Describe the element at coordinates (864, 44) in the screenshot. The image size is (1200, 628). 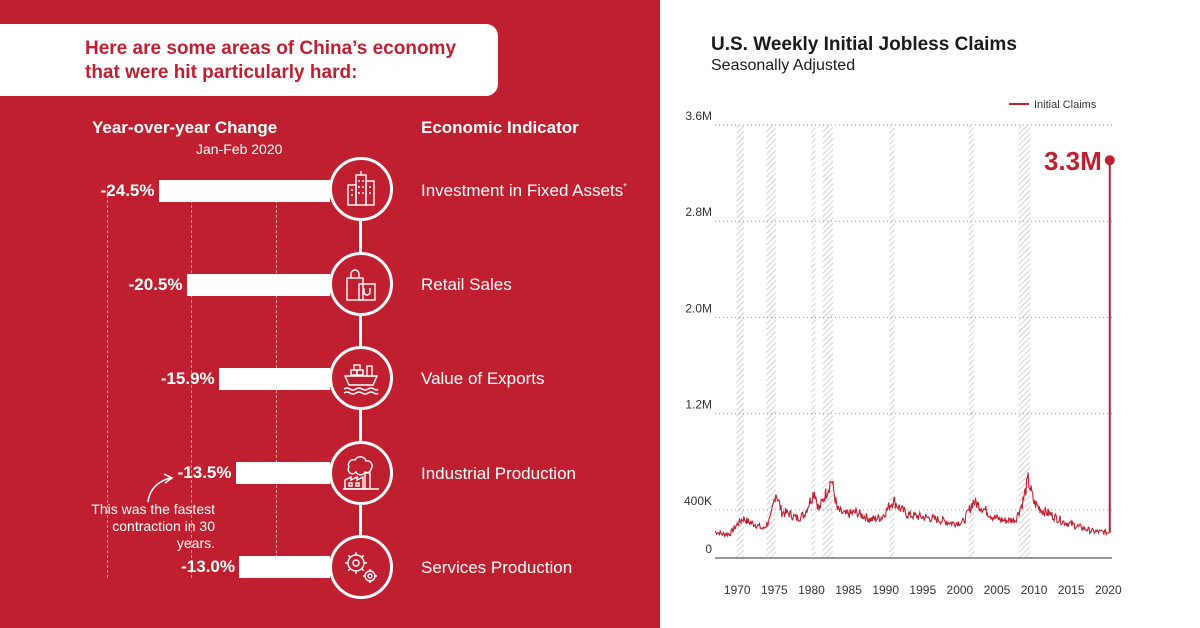
I see `chart-title: U.S. Weekly Initial Jobless Claims` at that location.